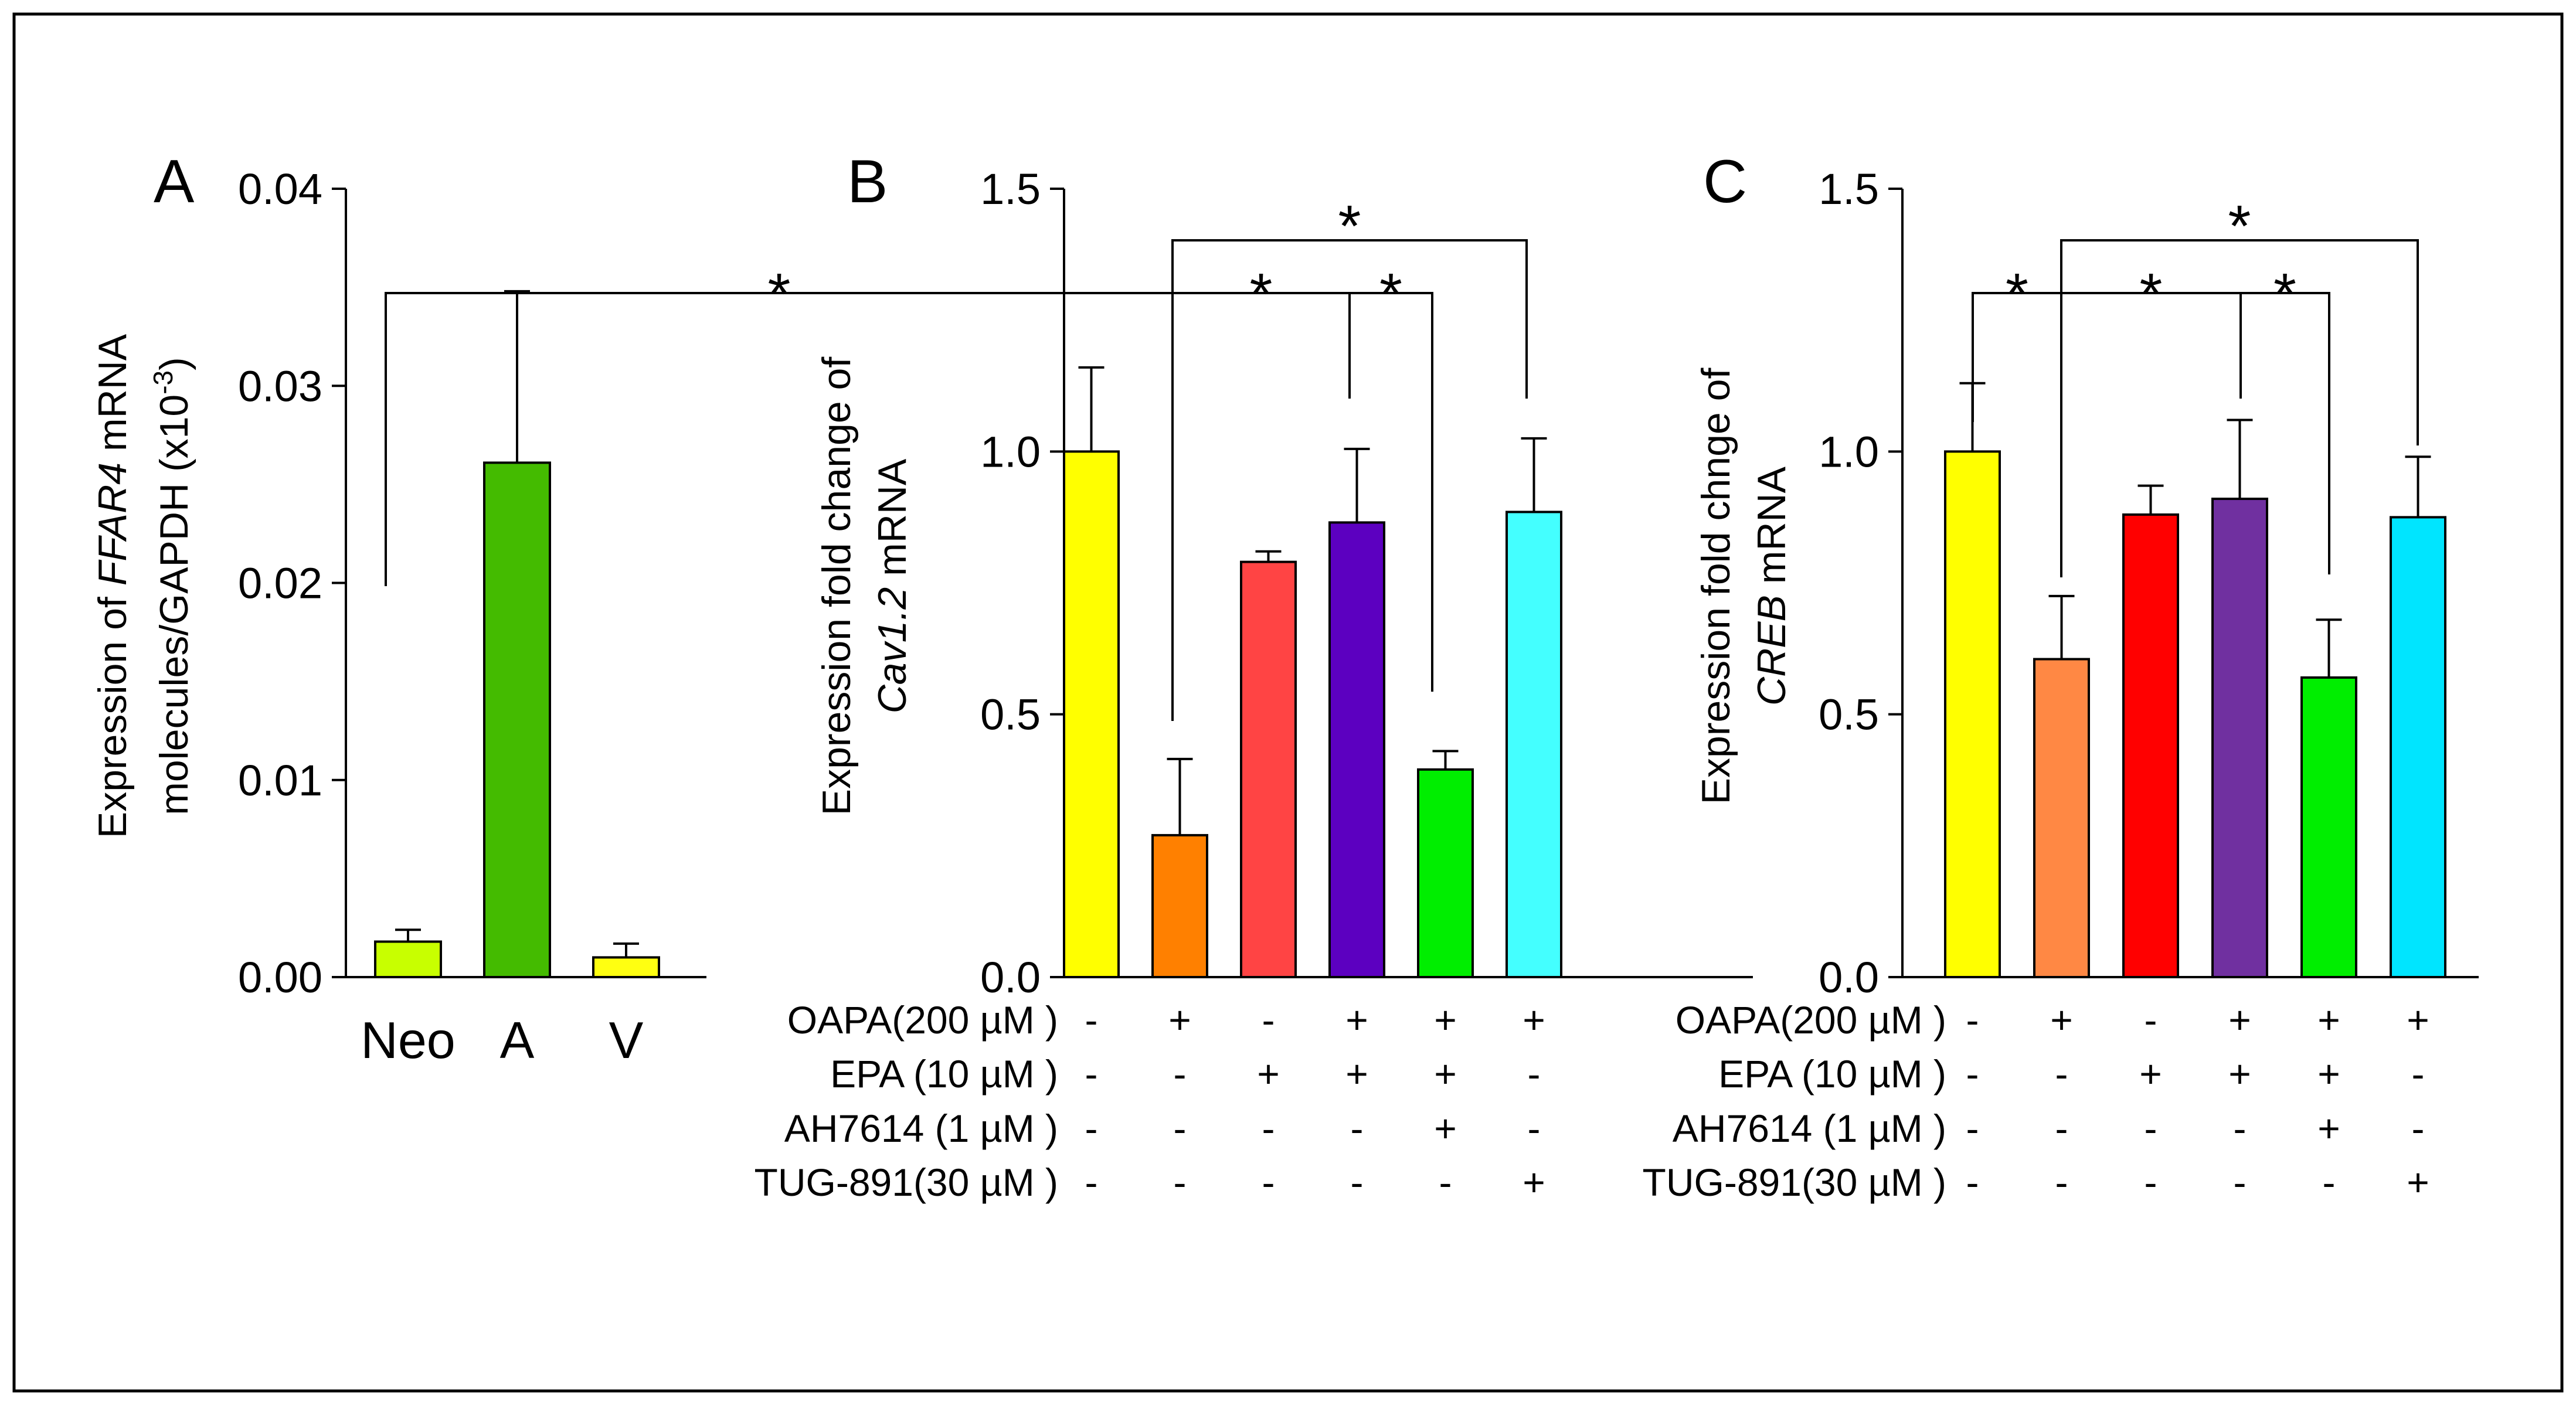  What do you see at coordinates (1810, 1128) in the screenshot?
I see `condition-label: AH7614 (1 µM )` at bounding box center [1810, 1128].